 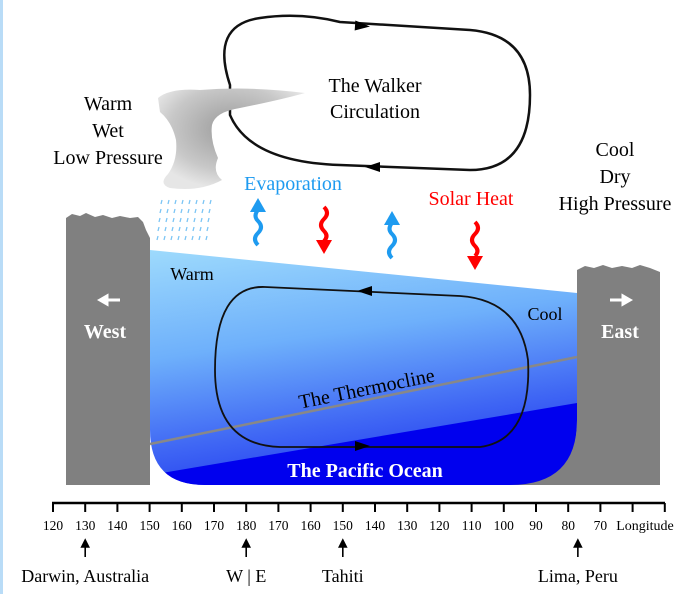 I want to click on location-label: Tahiti, so click(x=343, y=576).